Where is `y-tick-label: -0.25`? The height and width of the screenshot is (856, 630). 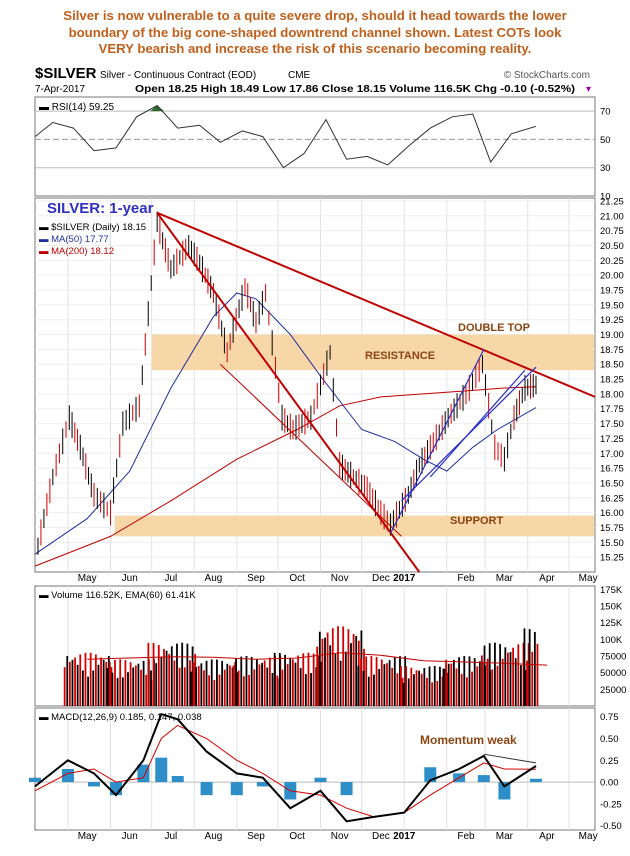
y-tick-label: -0.25 is located at coordinates (611, 804).